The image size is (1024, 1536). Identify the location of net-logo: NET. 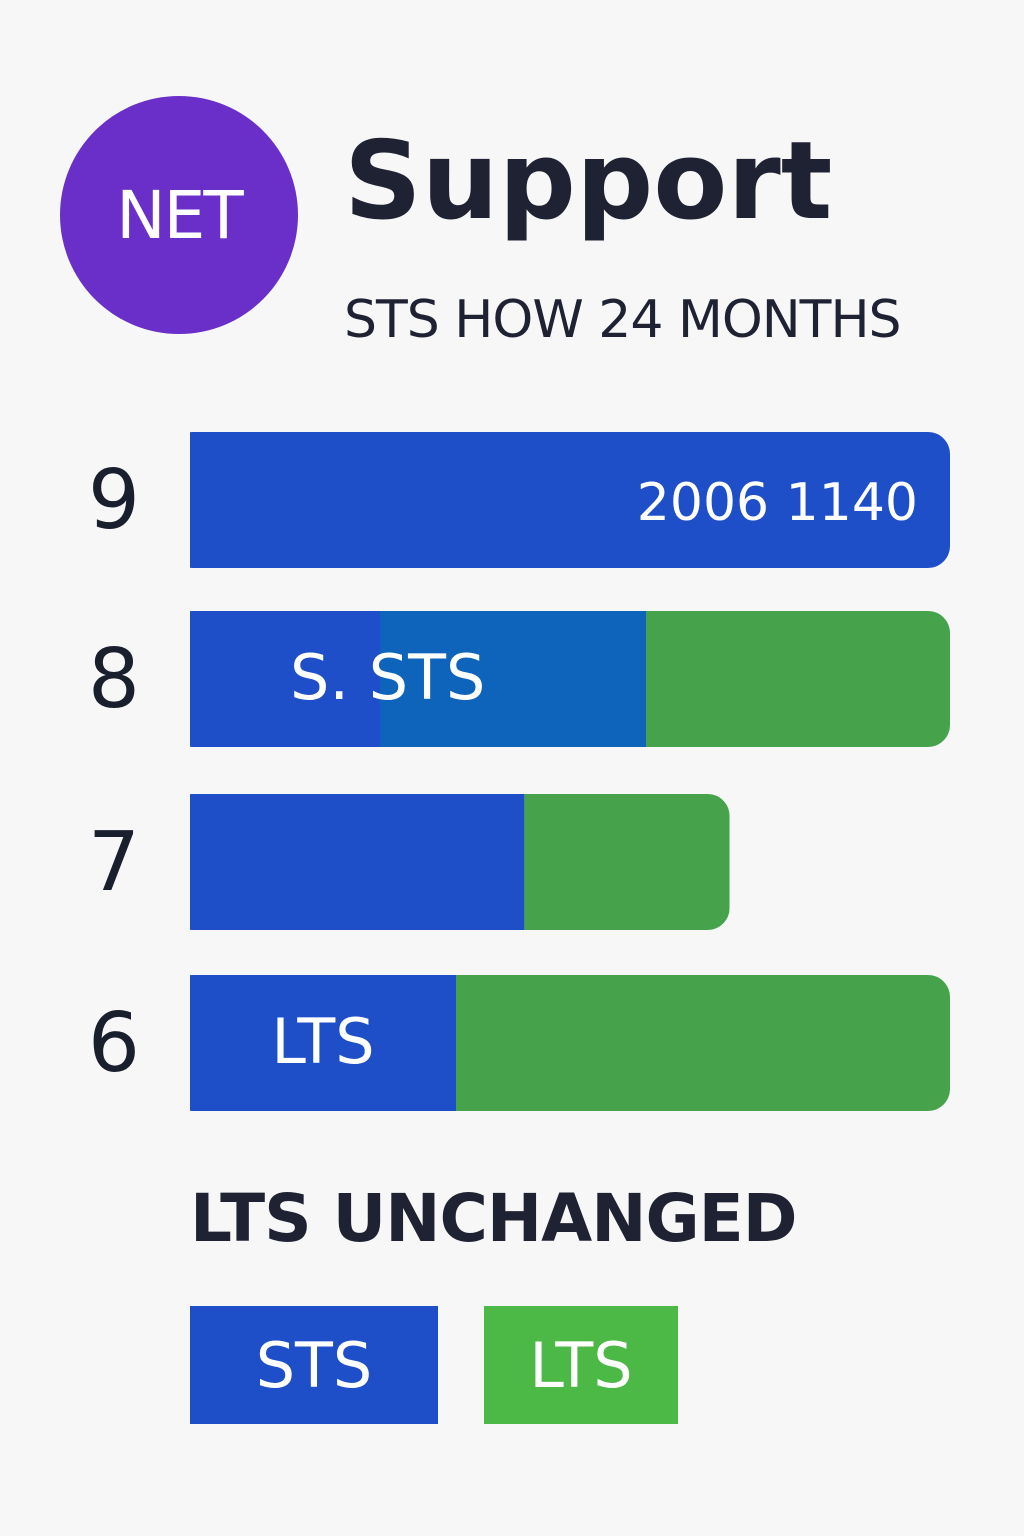
(179, 215).